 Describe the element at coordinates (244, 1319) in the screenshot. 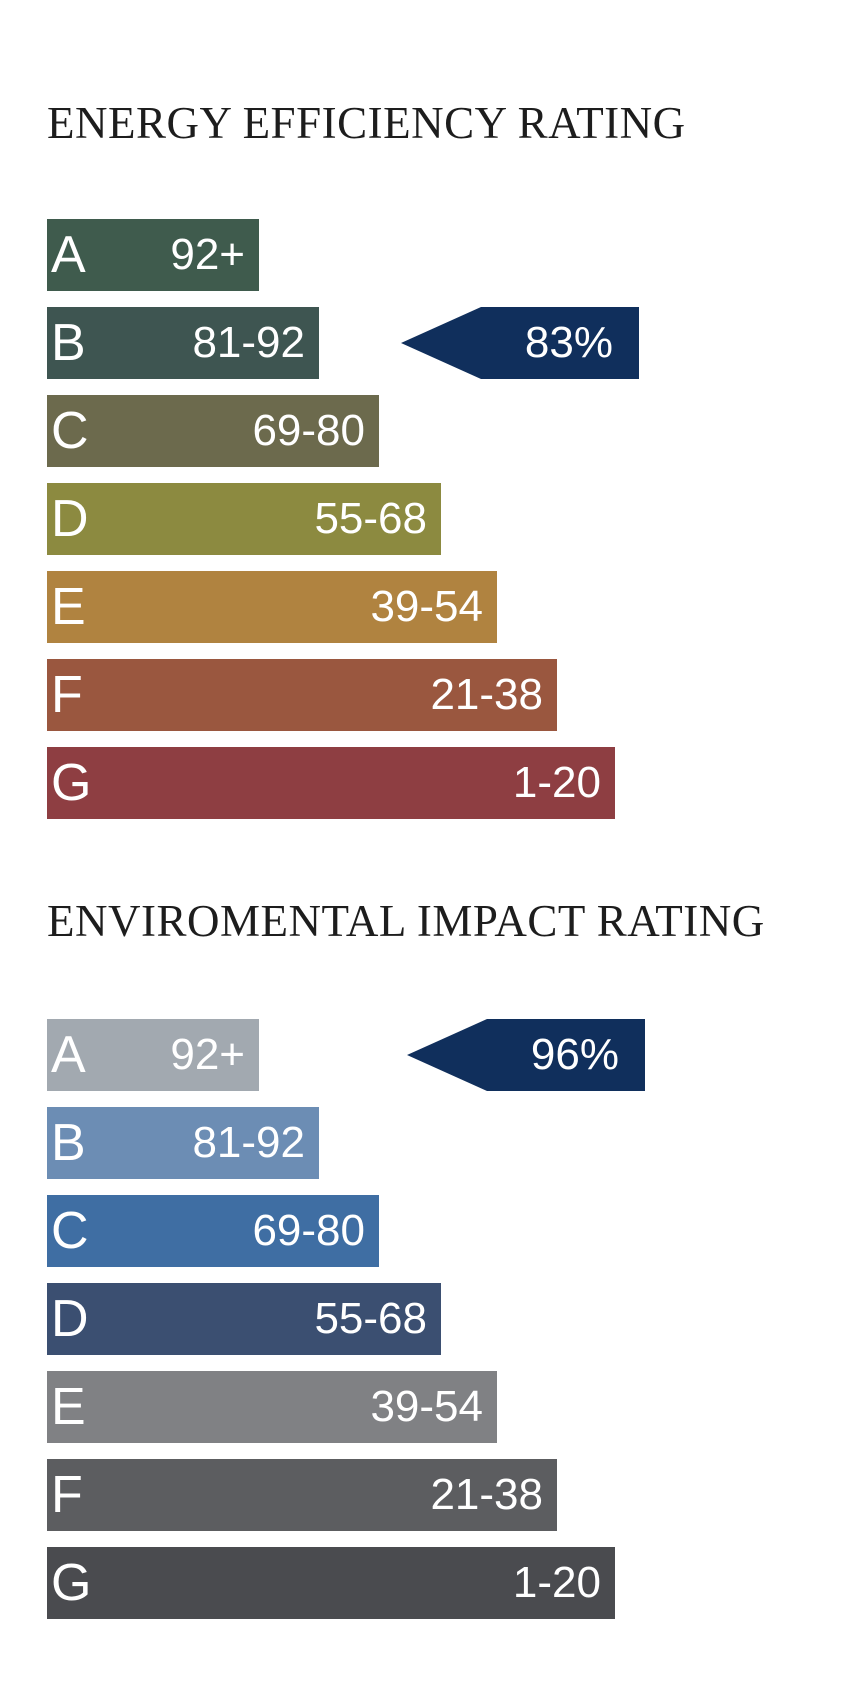

I see `environmental-impact-band-d: D 55-68` at that location.